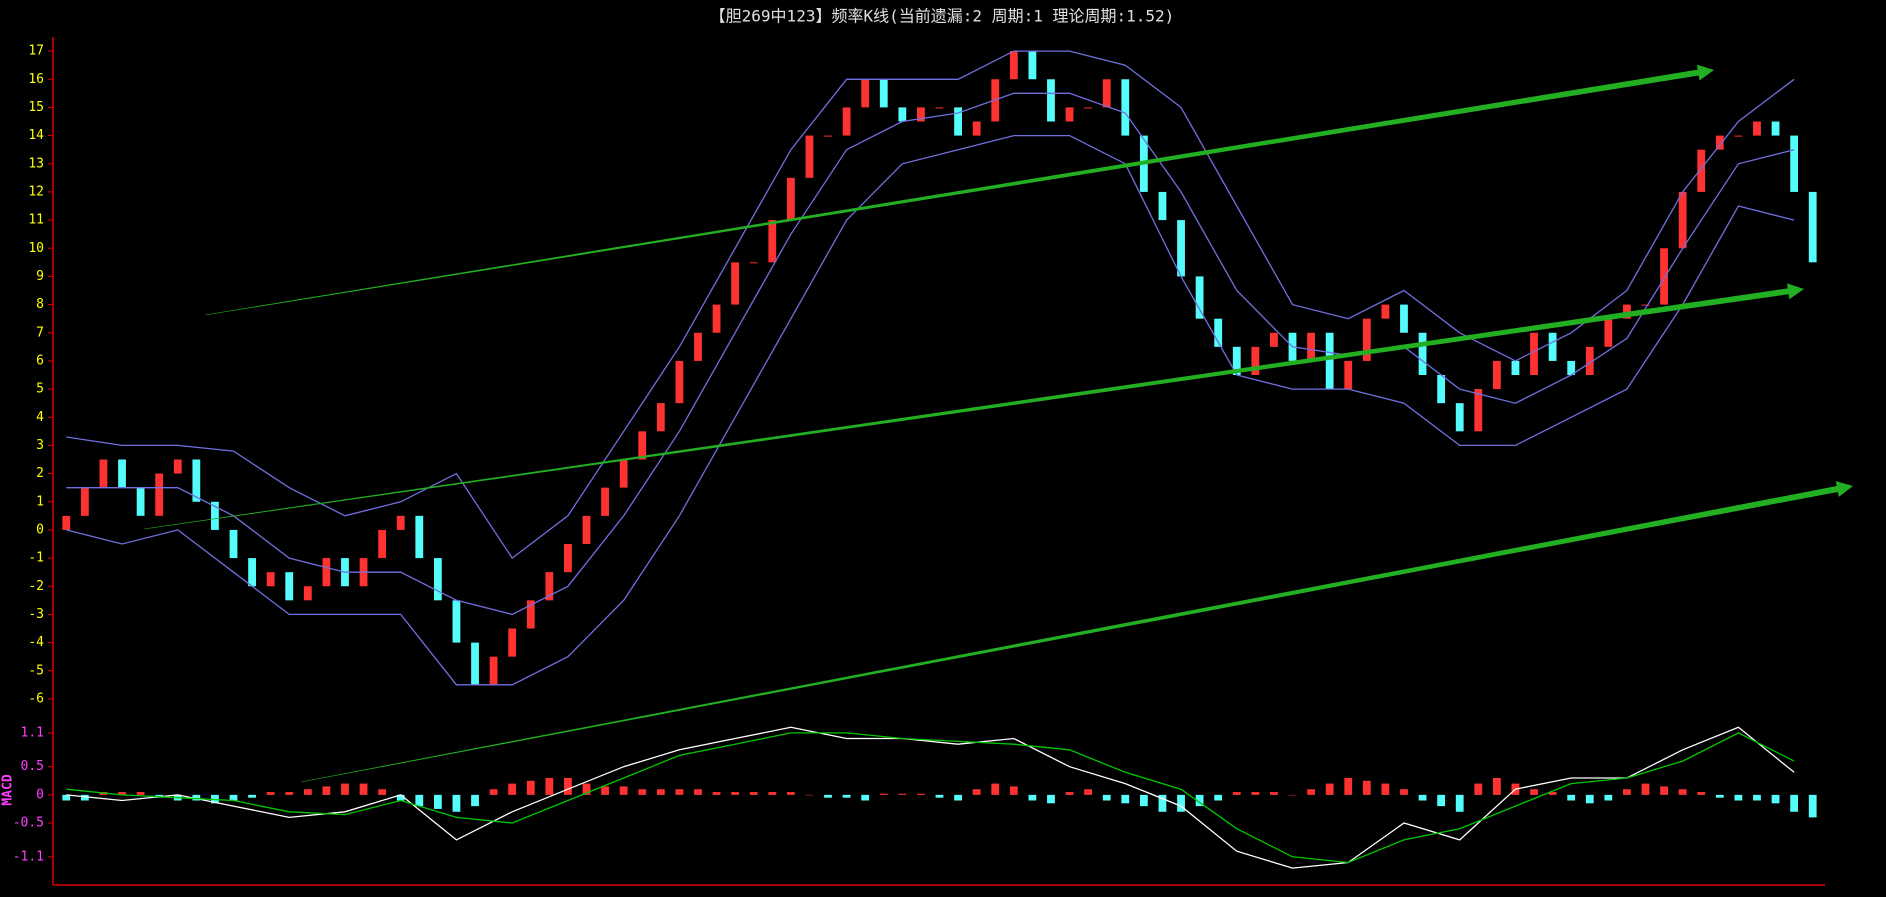  Describe the element at coordinates (40, 529) in the screenshot. I see `y-tick-label: 0` at that location.